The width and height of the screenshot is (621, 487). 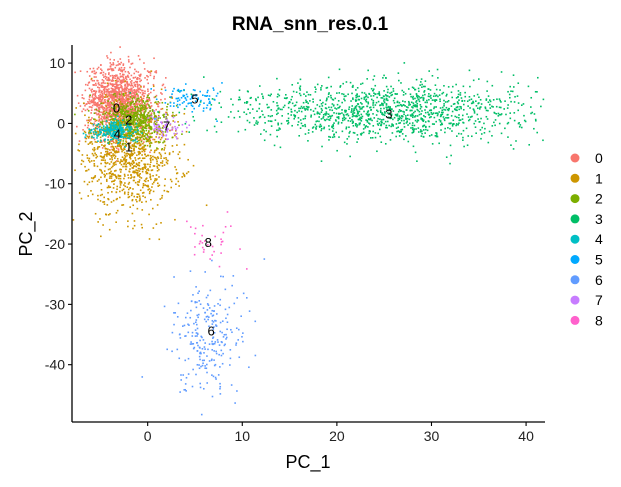 I want to click on legend-swatch, so click(x=575, y=280).